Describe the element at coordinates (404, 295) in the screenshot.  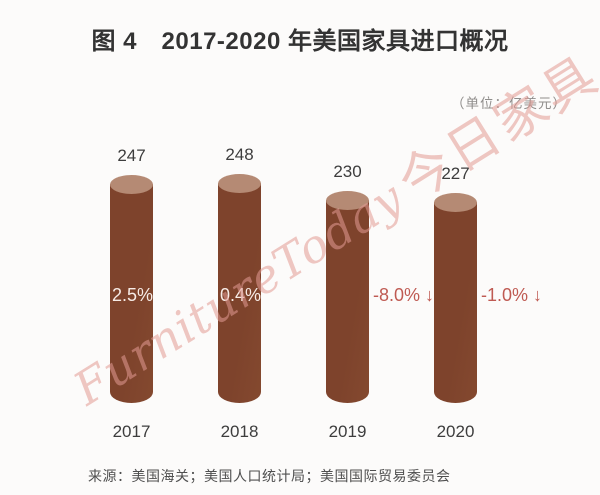
I see `growth-label-2019: -8.0% ↓` at that location.